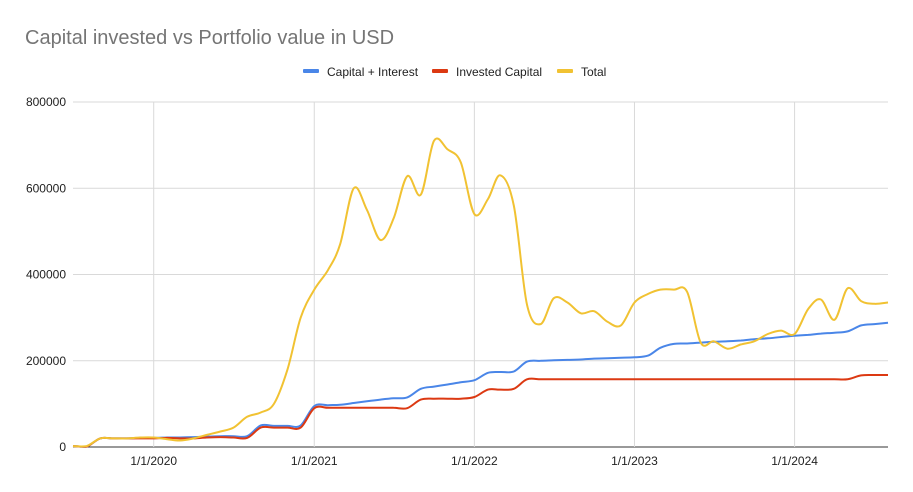 This screenshot has width=913, height=492. What do you see at coordinates (46, 102) in the screenshot?
I see `y-tick-label: 800000` at bounding box center [46, 102].